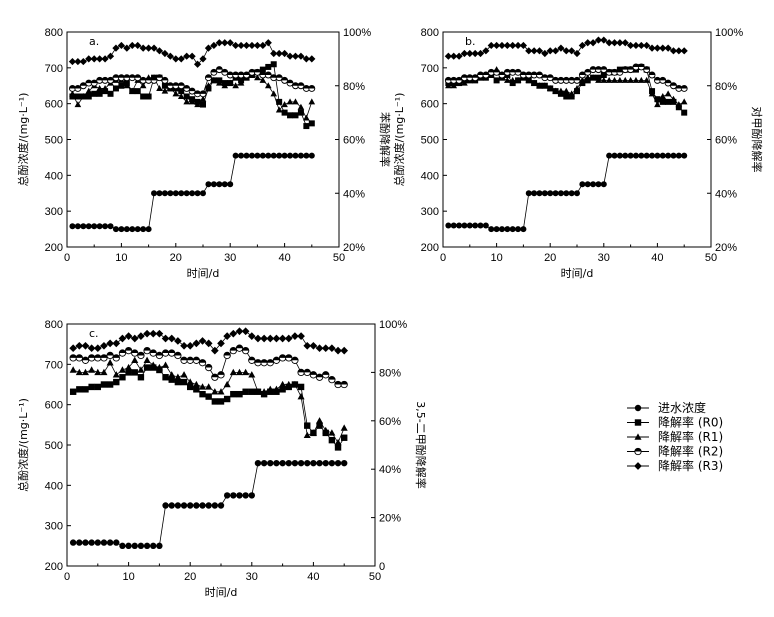  Describe the element at coordinates (690, 465) in the screenshot. I see `legend-label: 降解率 (R3)` at that location.